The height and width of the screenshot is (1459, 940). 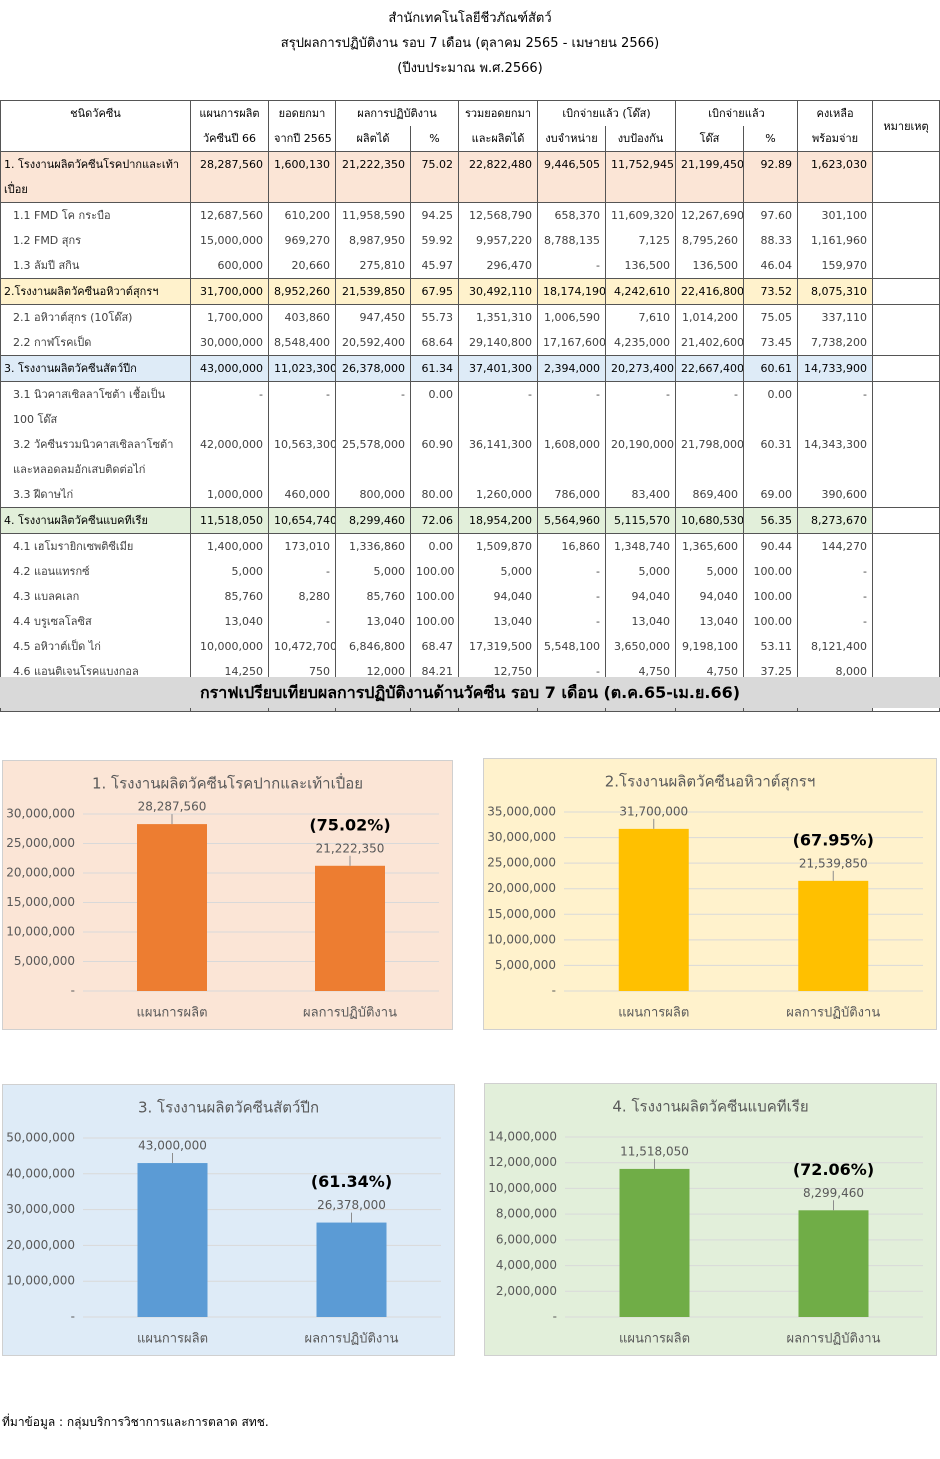 I want to click on table-cell: 75.05, so click(x=771, y=317).